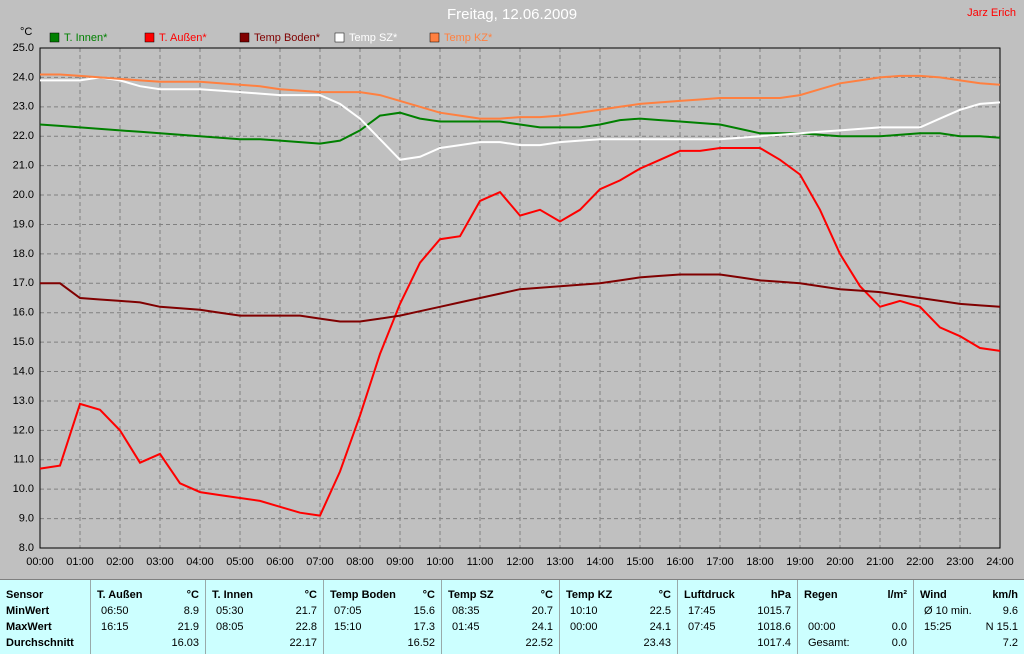  What do you see at coordinates (774, 611) in the screenshot?
I see `value-cell: 1015.7` at bounding box center [774, 611].